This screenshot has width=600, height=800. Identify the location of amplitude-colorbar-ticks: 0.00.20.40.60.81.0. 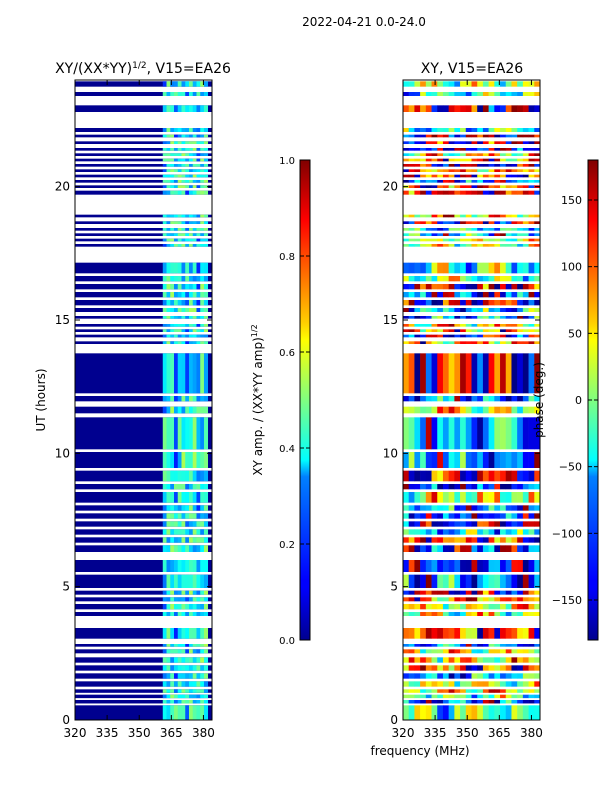
(294, 401).